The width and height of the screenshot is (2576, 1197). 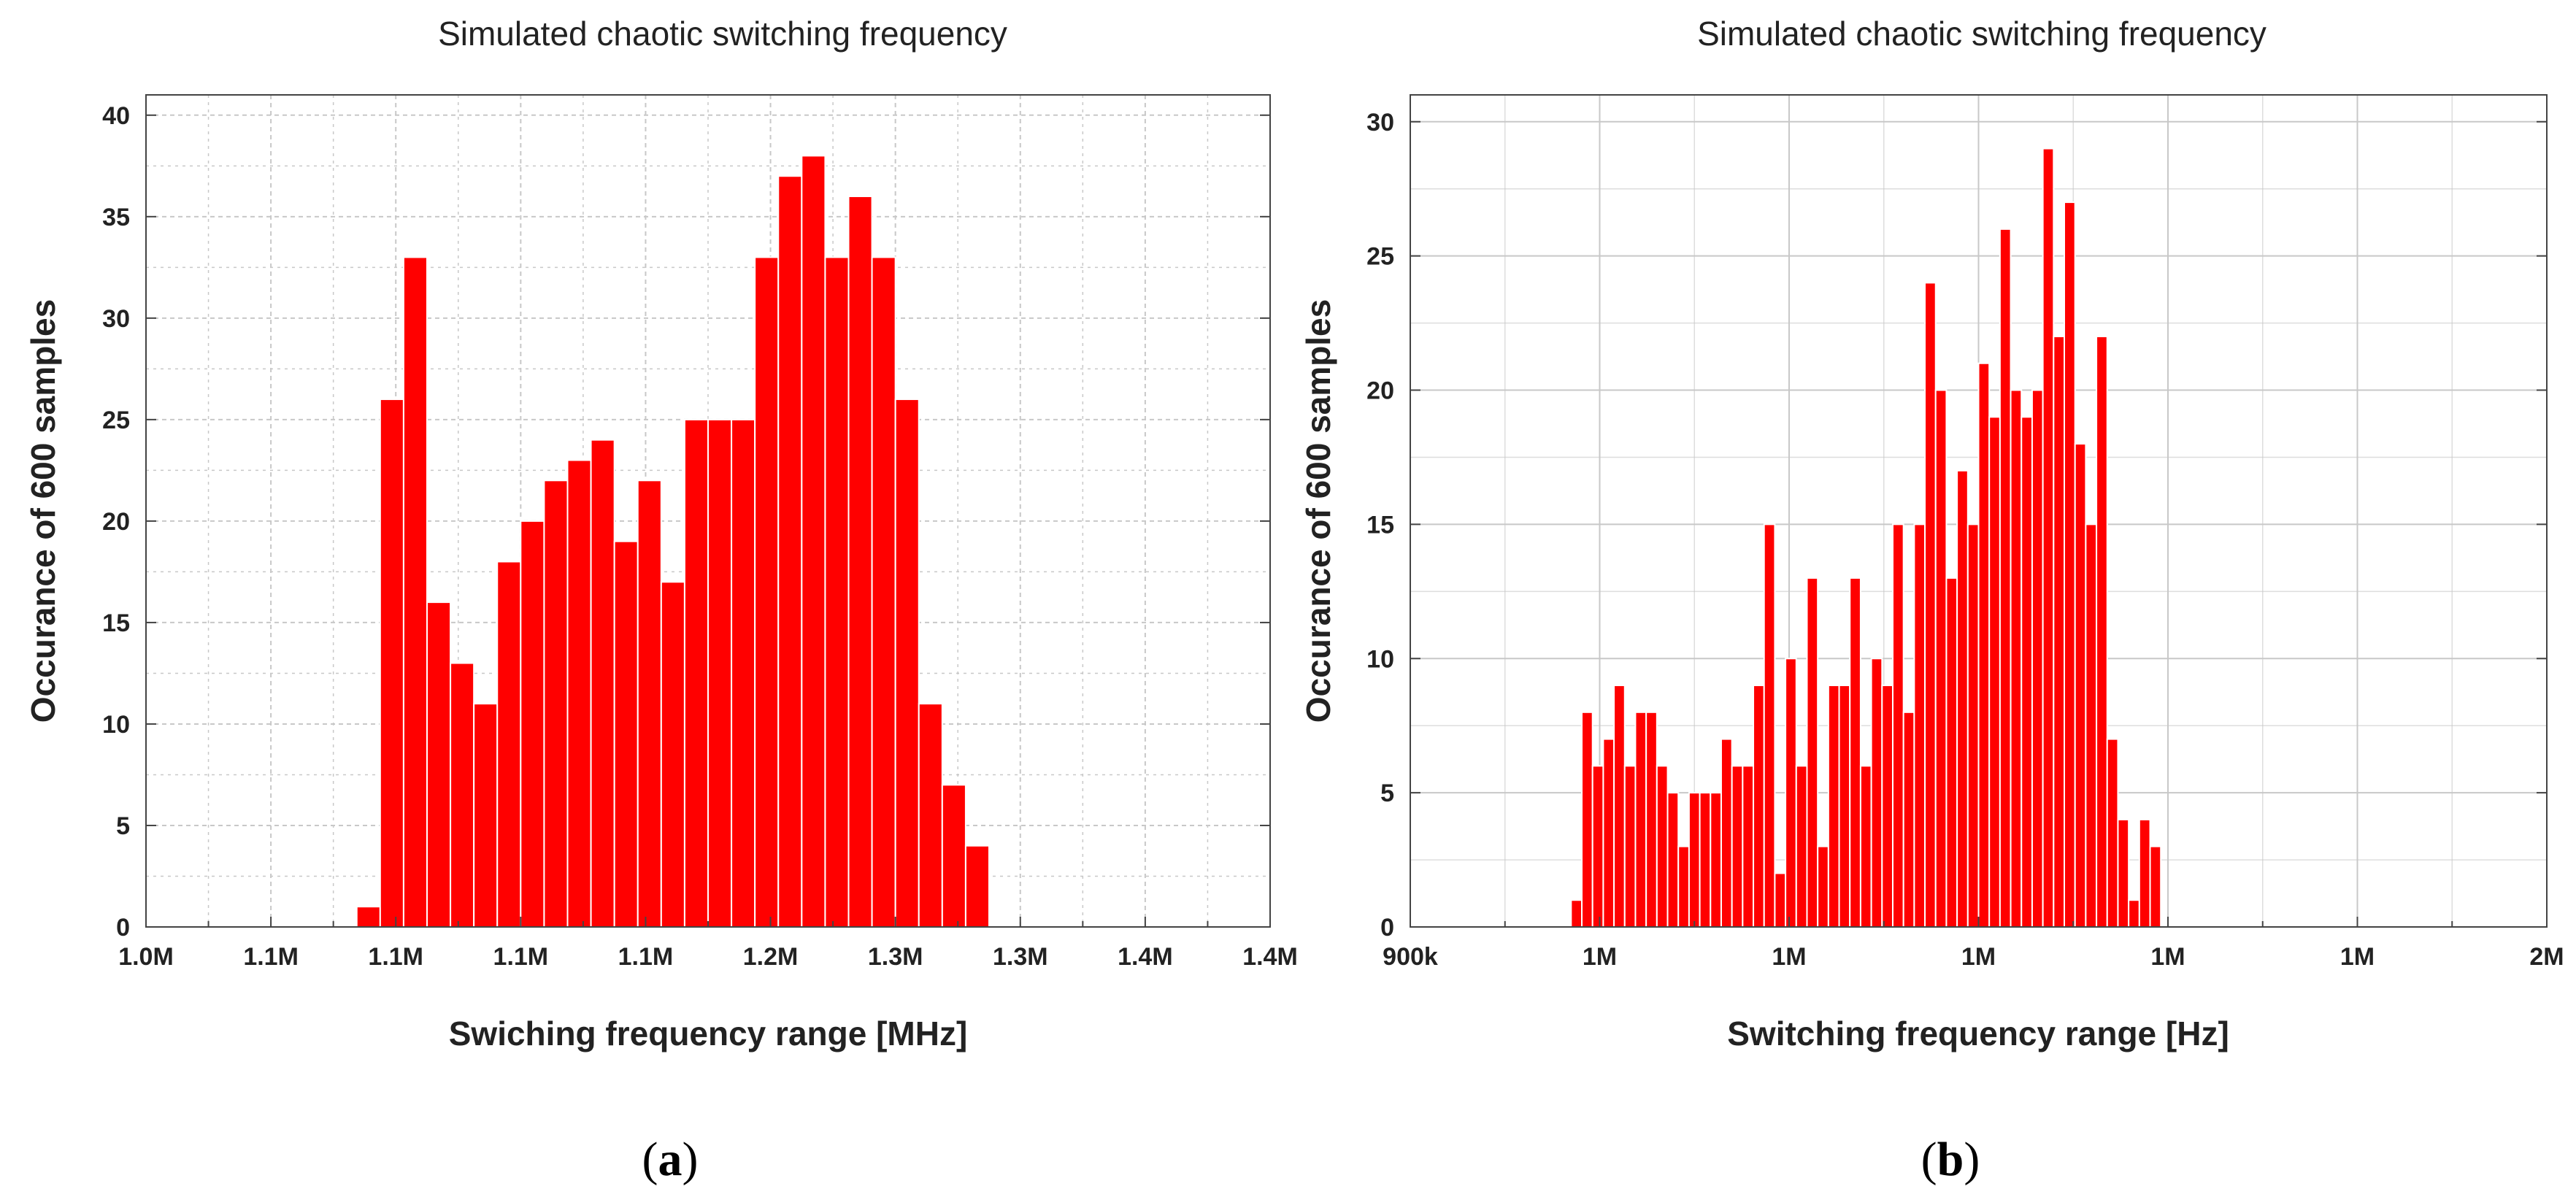 I want to click on chart-a-caption-letter: a, so click(x=670, y=1159).